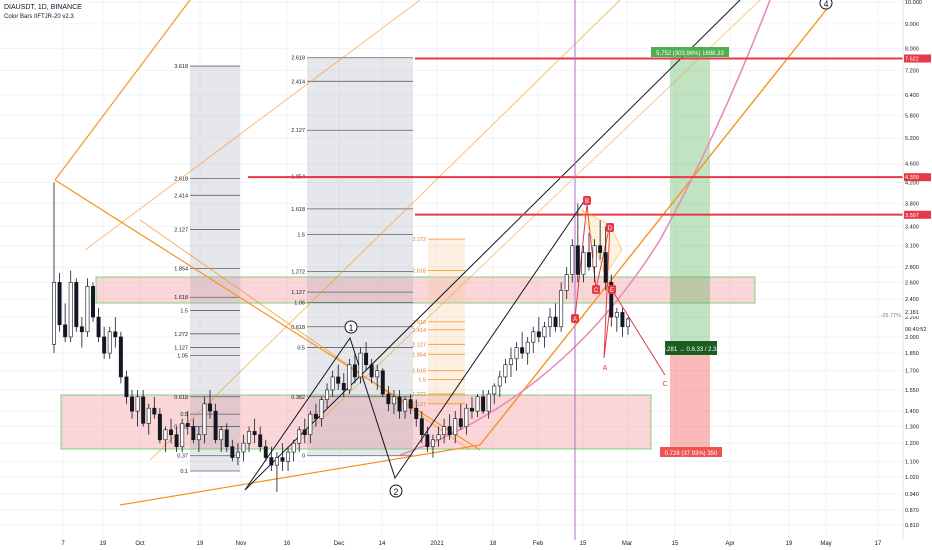 The width and height of the screenshot is (932, 550). I want to click on wave-e-label: E, so click(612, 291).